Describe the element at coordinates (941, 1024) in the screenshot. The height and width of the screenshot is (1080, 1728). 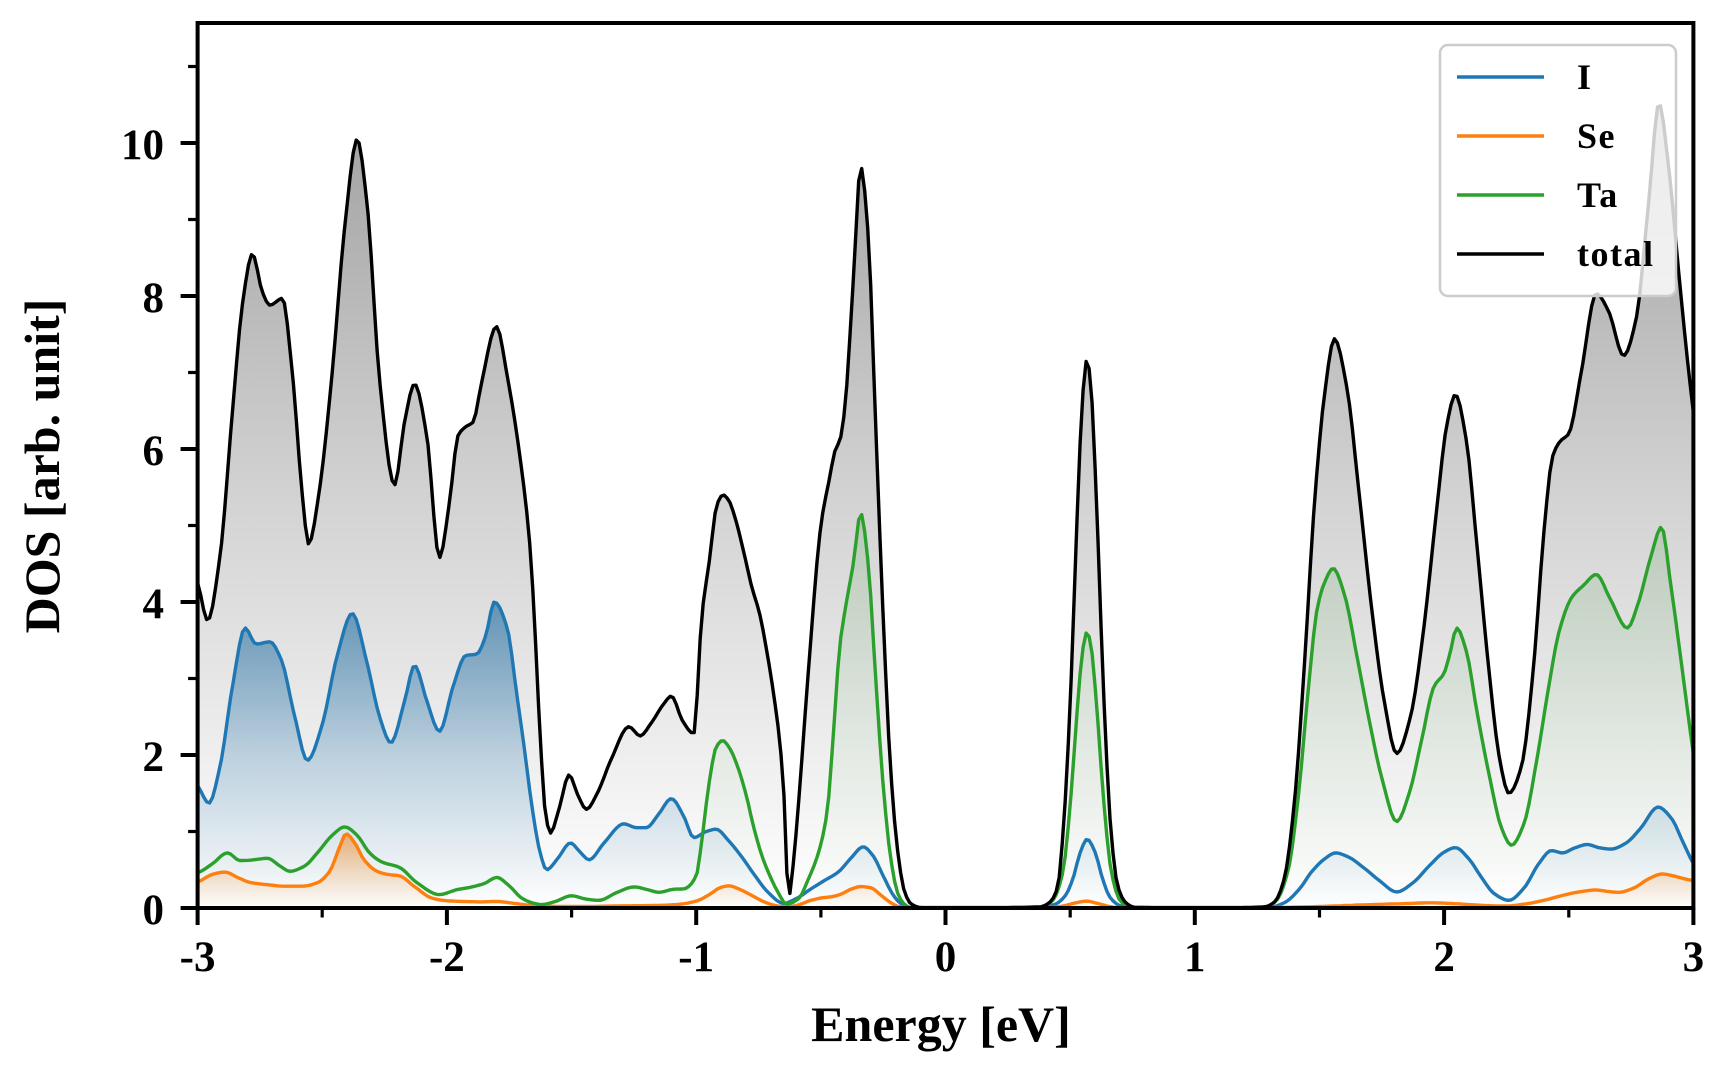
I see `svg-text: Energy [eV]` at that location.